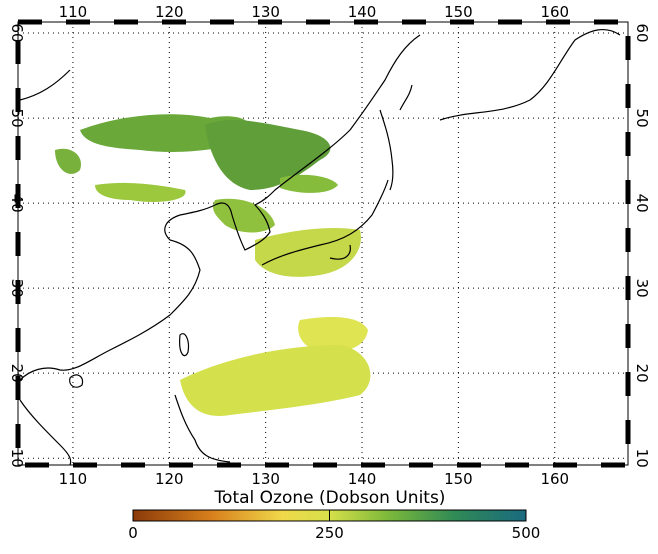 Image resolution: width=658 pixels, height=554 pixels. Describe the element at coordinates (17, 118) in the screenshot. I see `lat-label-left: 50` at that location.